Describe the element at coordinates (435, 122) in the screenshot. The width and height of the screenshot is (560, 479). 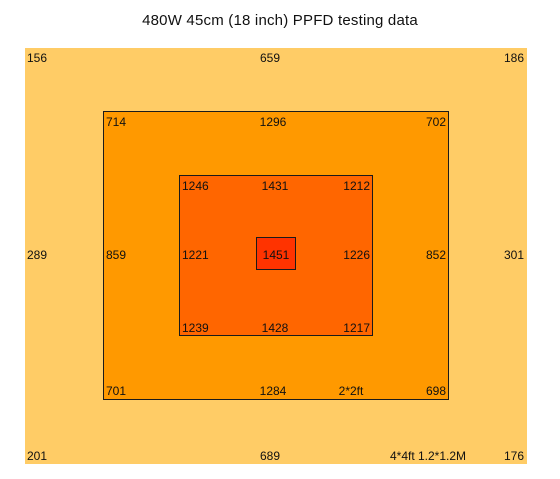
I see `middle-top-right-reading: 702` at that location.